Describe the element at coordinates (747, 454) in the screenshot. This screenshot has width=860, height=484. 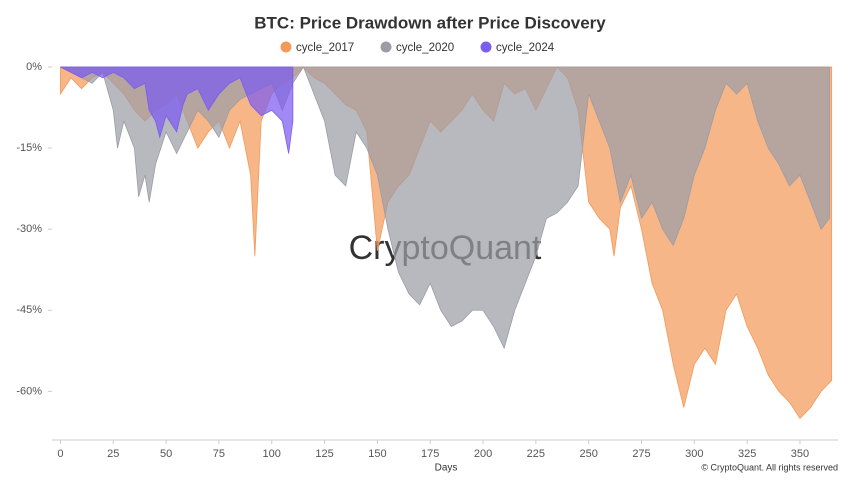
I see `x-tick-label: 325` at that location.